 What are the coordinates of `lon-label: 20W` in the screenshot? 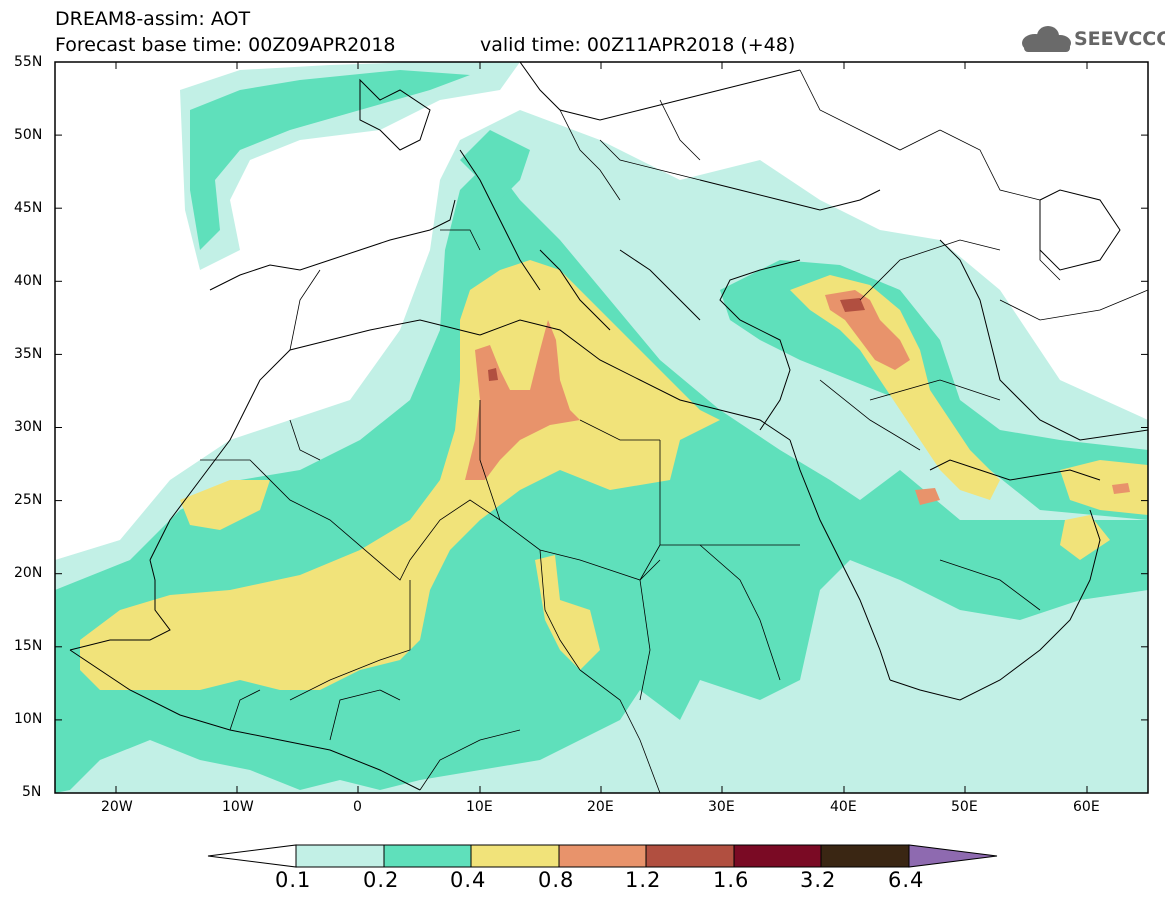 It's located at (117, 807).